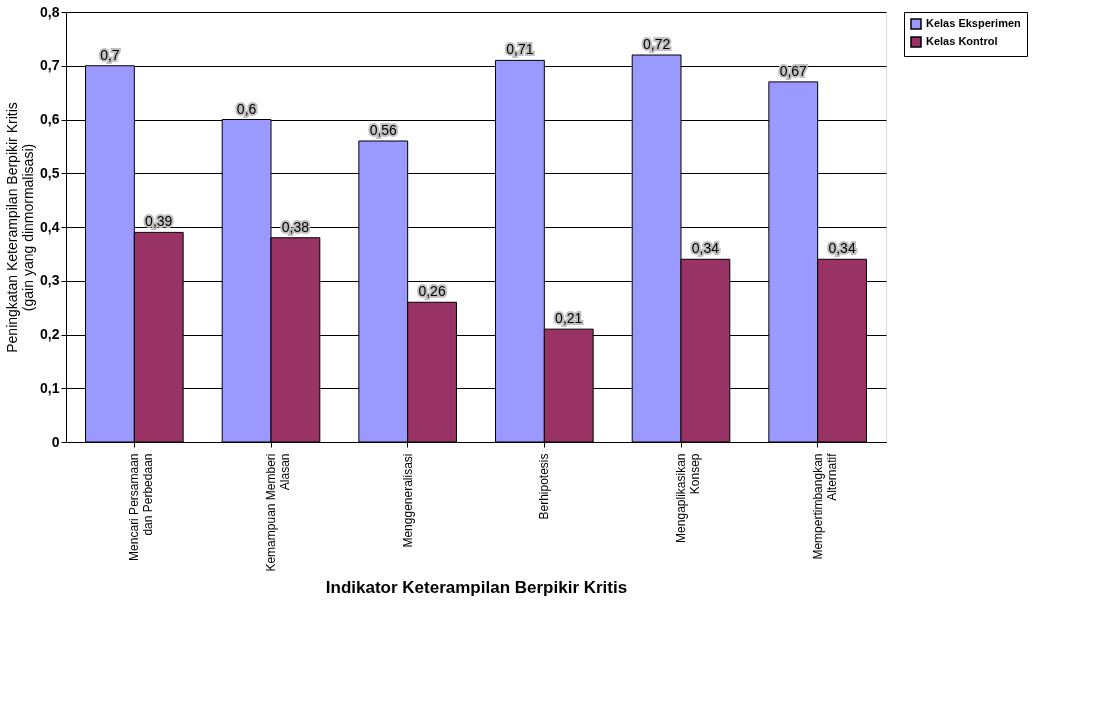 The image size is (1119, 709). I want to click on y-tick-label: 0,1, so click(50, 387).